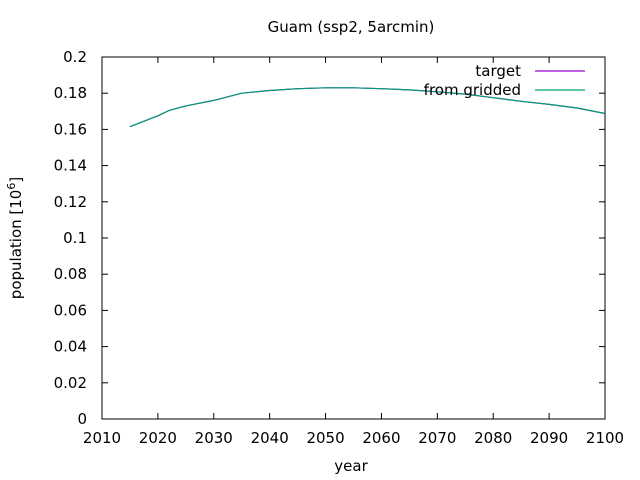  I want to click on y-tick-label: 0.02, so click(70, 383).